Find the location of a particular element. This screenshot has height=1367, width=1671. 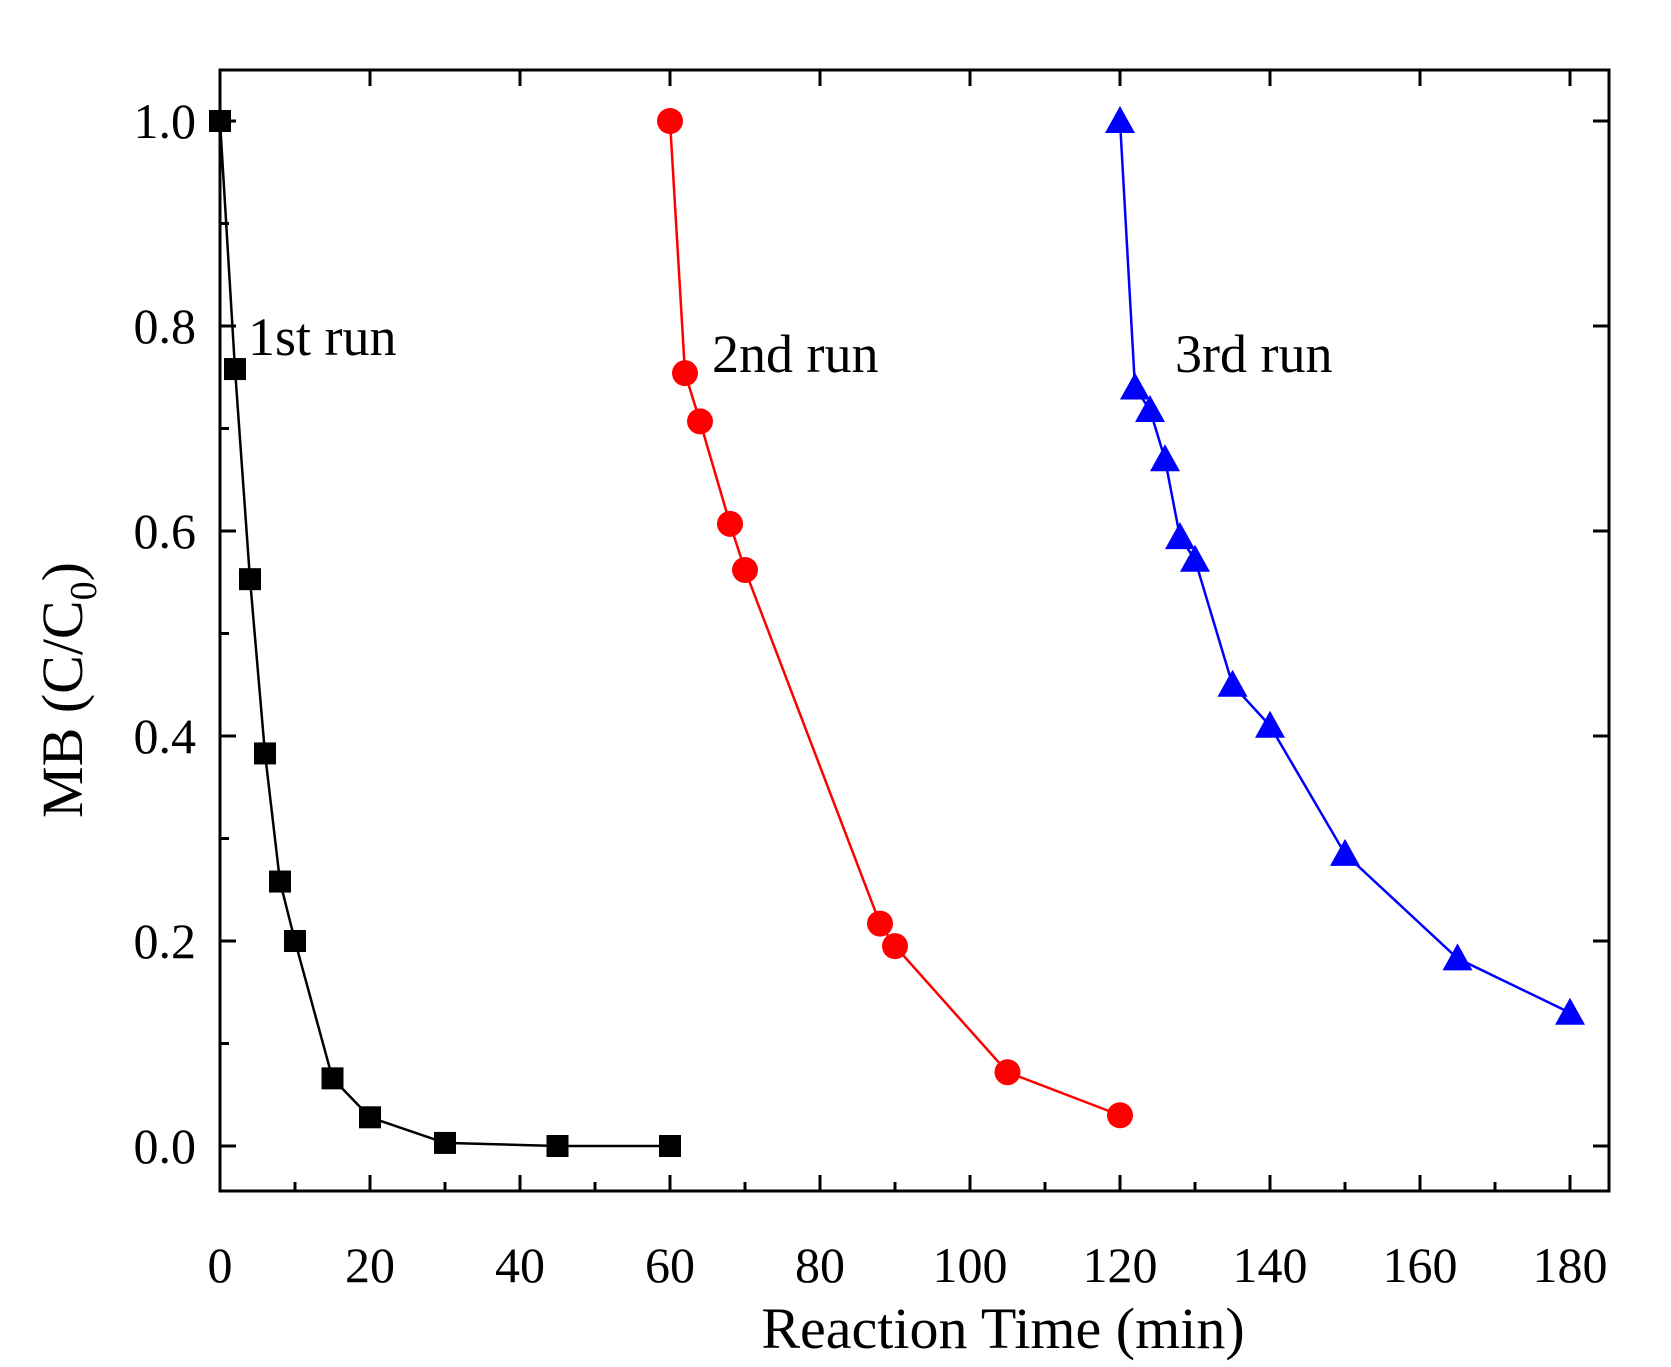

x-tick-label: 20 is located at coordinates (370, 1265).